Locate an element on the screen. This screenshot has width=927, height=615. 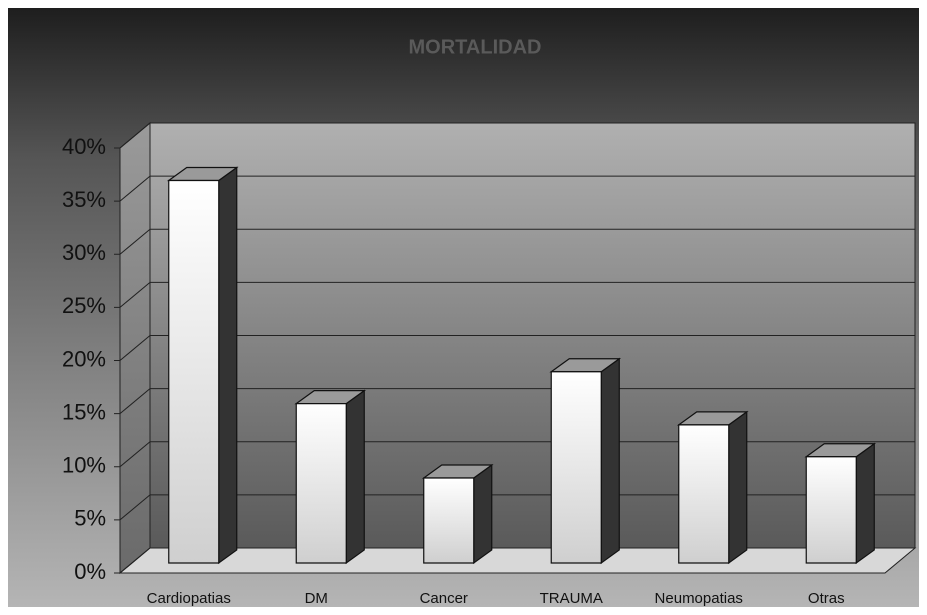
x-tick-label: Cancer is located at coordinates (444, 598).